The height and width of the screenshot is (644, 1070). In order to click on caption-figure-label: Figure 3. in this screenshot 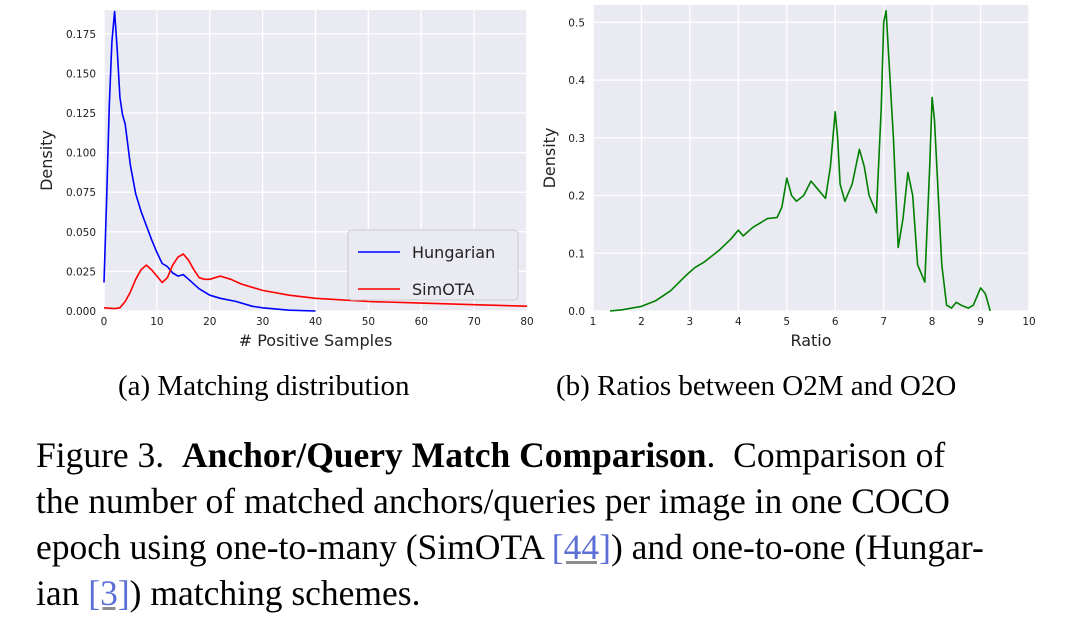, I will do `click(109, 455)`.